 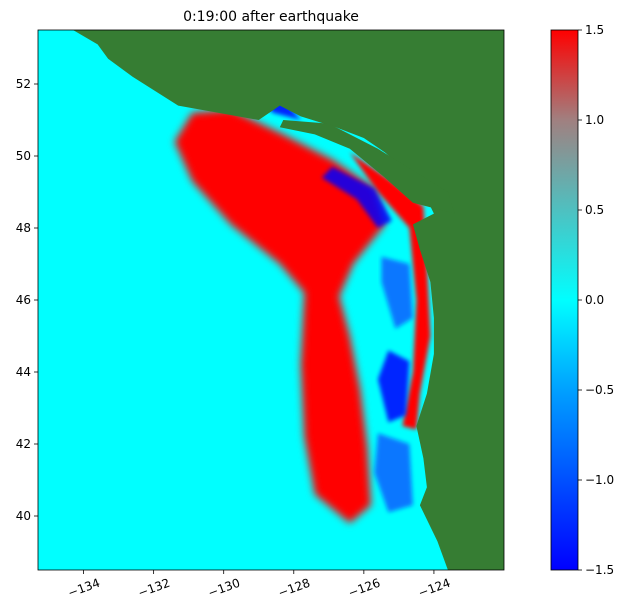 What do you see at coordinates (364, 588) in the screenshot?
I see `x-tick-label: −126` at bounding box center [364, 588].